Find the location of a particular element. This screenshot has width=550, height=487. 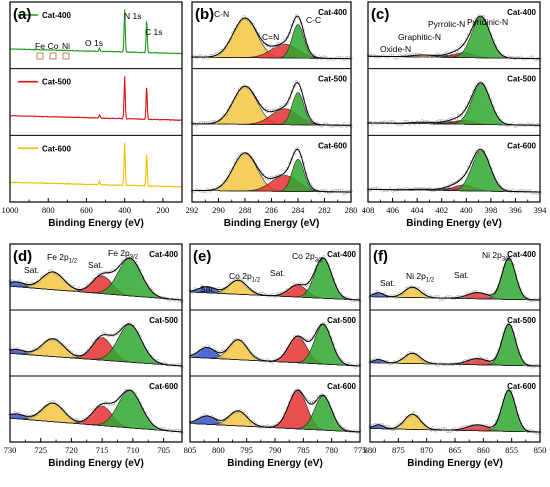

x-tick-label: 394 is located at coordinates (541, 210).